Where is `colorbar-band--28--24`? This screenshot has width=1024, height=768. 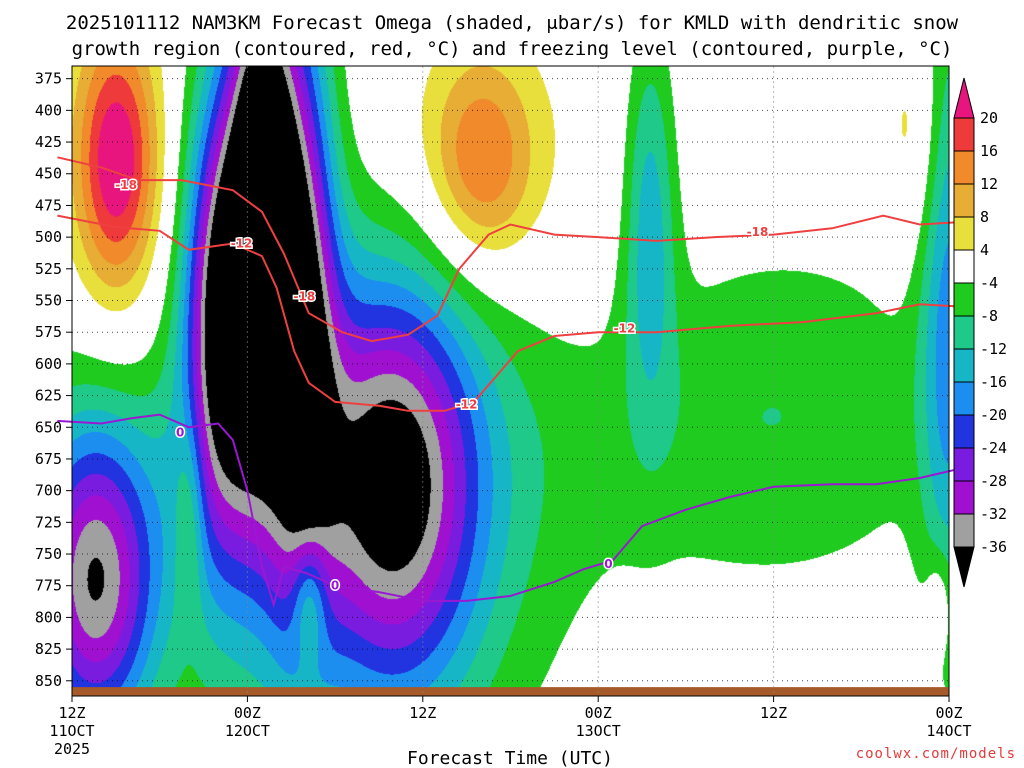 colorbar-band--28--24 is located at coordinates (964, 464).